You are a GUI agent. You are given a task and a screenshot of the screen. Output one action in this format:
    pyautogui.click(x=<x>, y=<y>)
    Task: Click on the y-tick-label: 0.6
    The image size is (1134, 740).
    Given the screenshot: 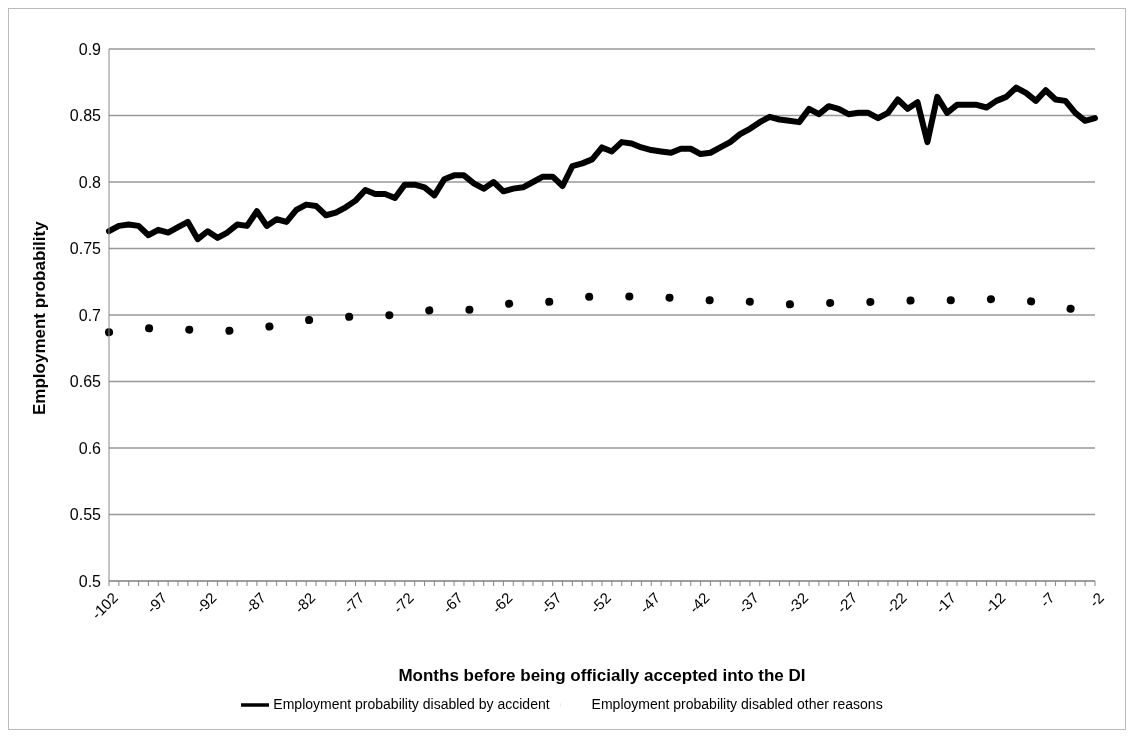 What is the action you would take?
    pyautogui.click(x=90, y=448)
    